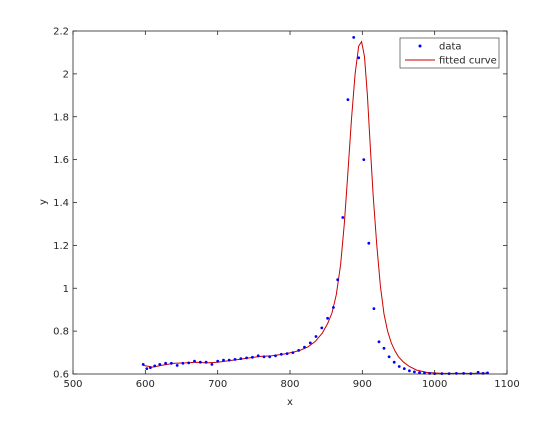  Describe the element at coordinates (290, 402) in the screenshot. I see `x-axis-label: x` at that location.